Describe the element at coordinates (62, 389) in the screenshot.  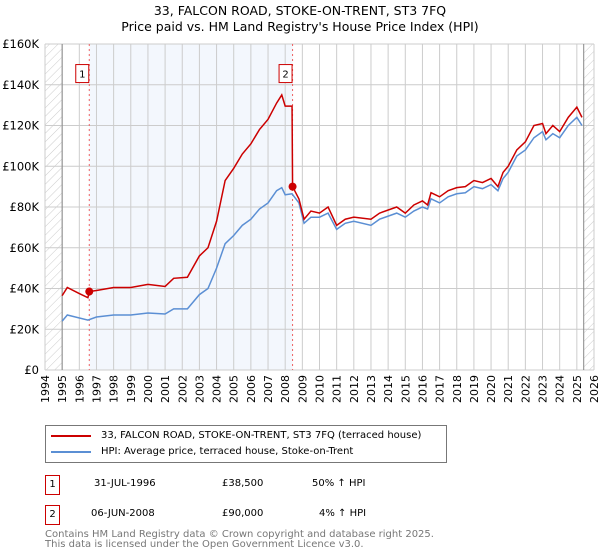
I see `x-tick-label: 1995` at that location.